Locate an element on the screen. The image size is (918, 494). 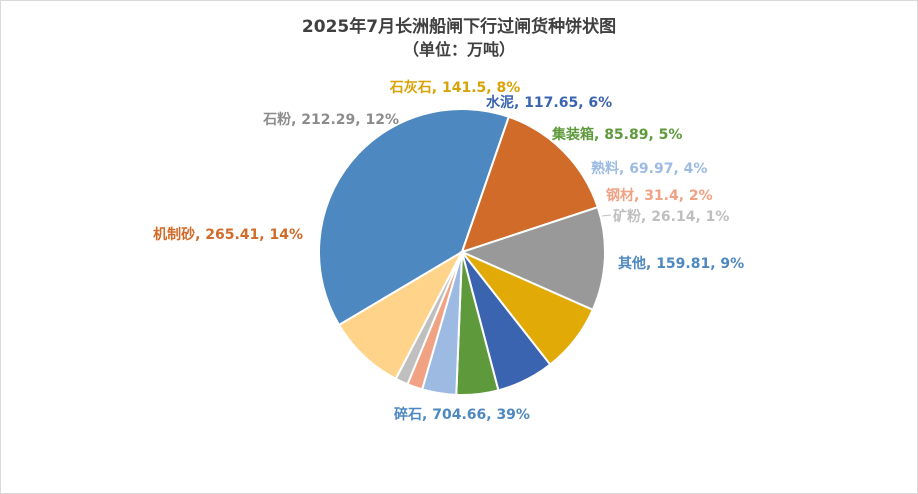
data-label-3: 石灰石, 141.5, 8% is located at coordinates (454, 87).